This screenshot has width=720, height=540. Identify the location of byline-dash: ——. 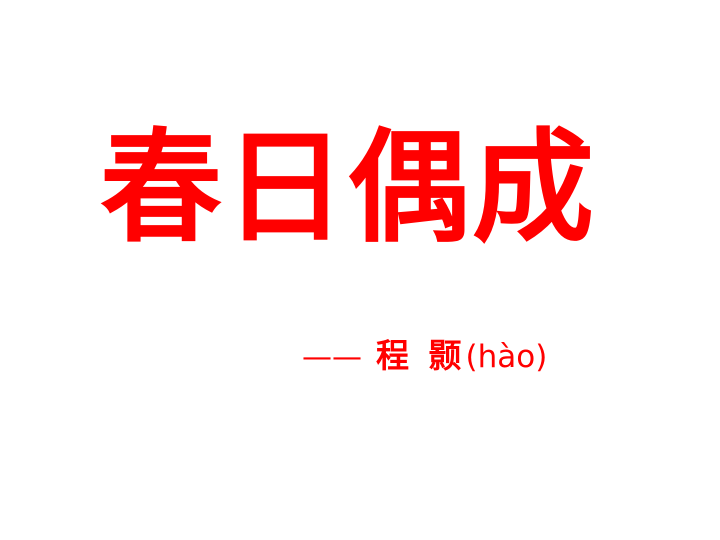
(332, 357).